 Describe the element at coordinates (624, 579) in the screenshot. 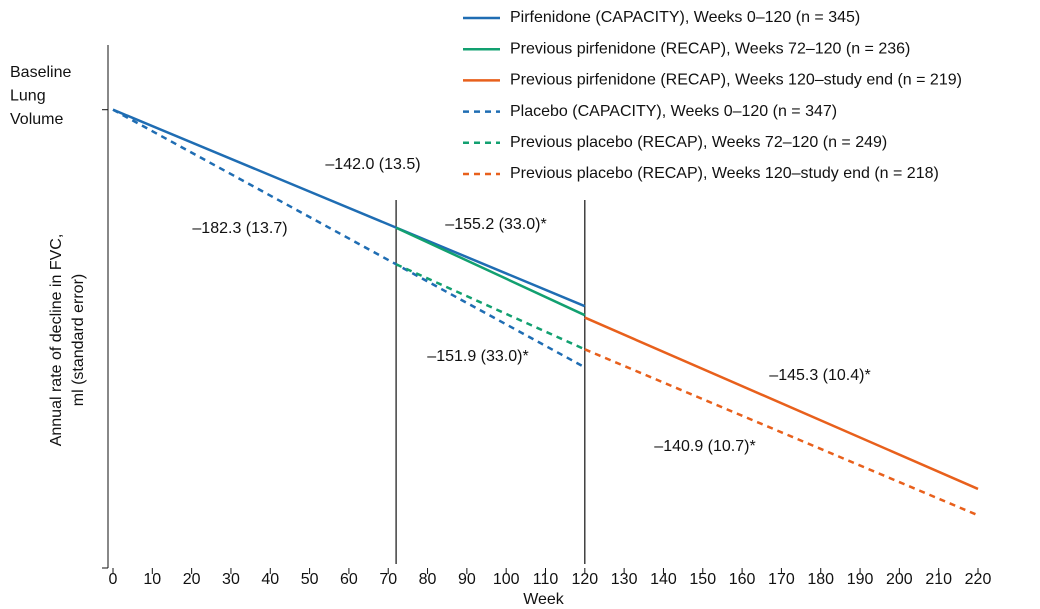

I see `x-tick-label: 130` at that location.